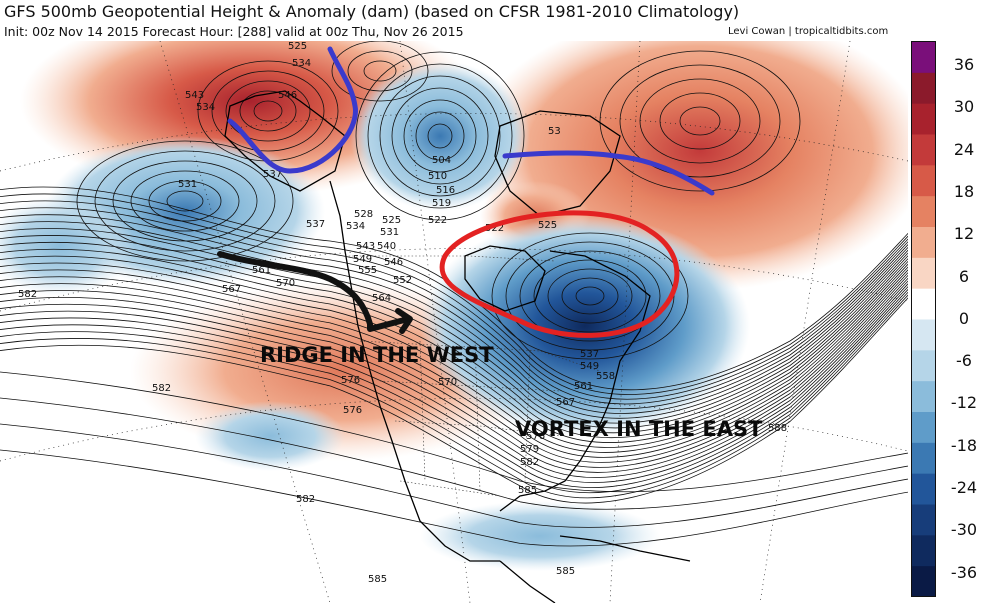 This screenshot has height=603, width=992. I want to click on contour-label: 552, so click(402, 280).